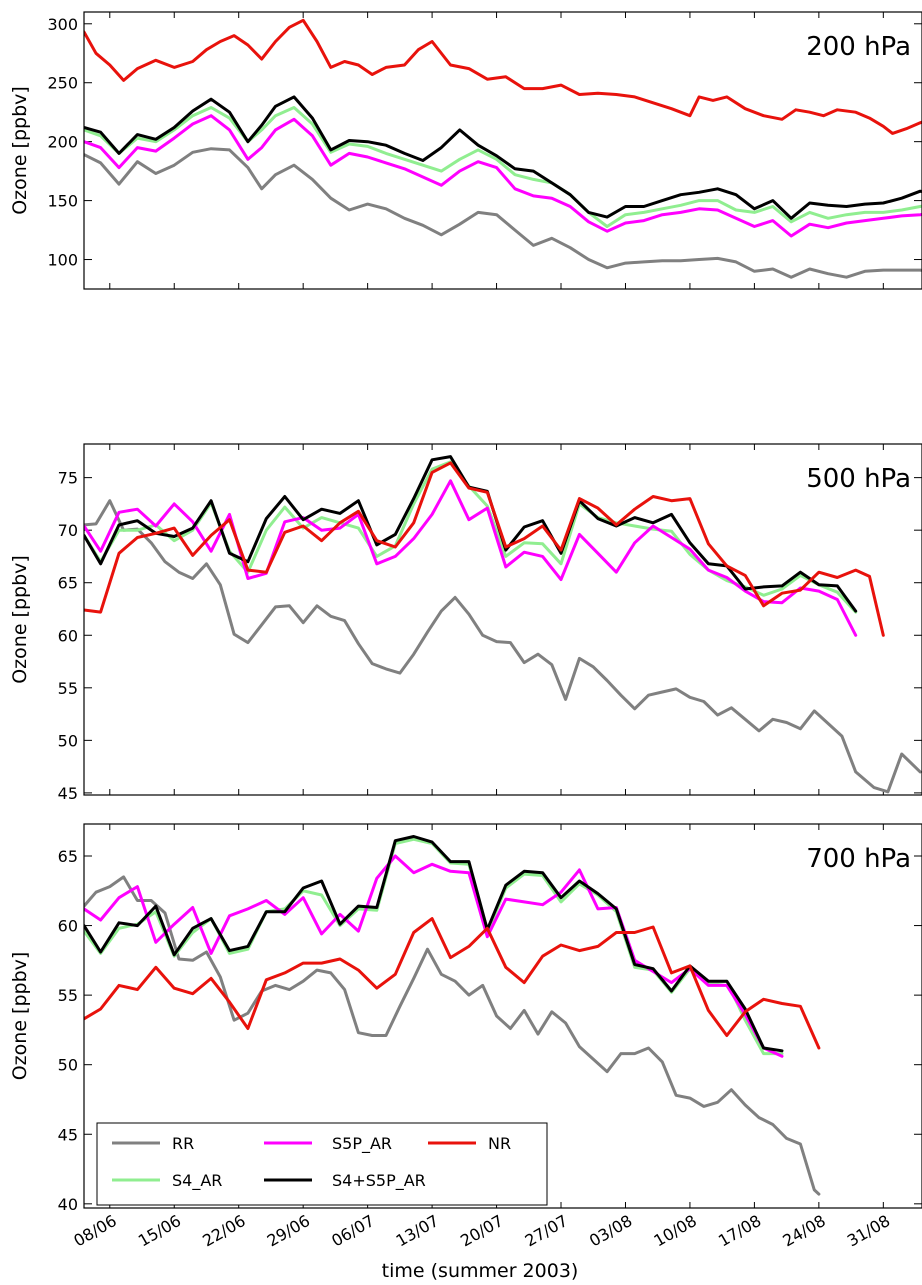  What do you see at coordinates (68, 1204) in the screenshot?
I see `y-tick-label: 40` at bounding box center [68, 1204].